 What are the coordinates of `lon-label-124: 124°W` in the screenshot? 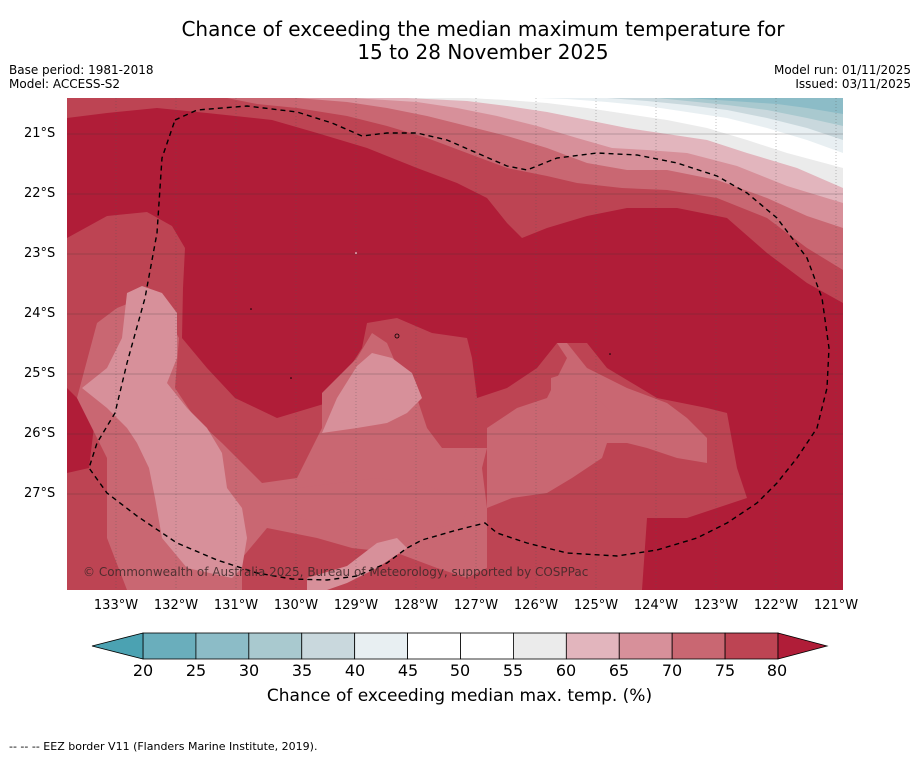 It's located at (656, 605).